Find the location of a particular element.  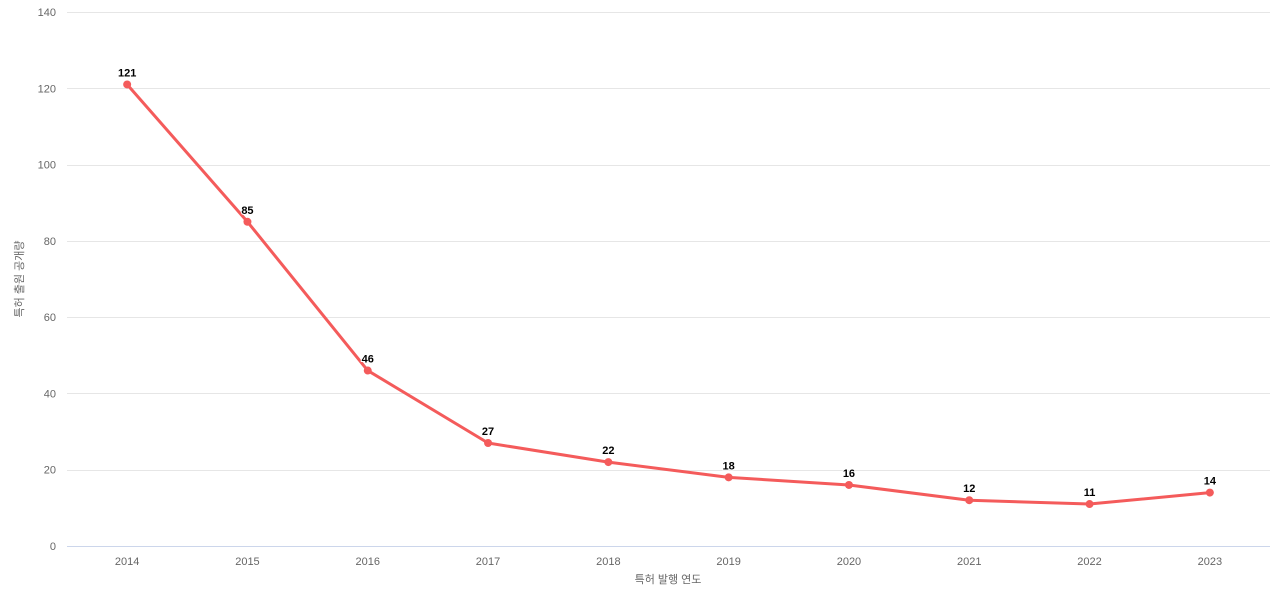

x-tick-label: 2016 is located at coordinates (368, 562).